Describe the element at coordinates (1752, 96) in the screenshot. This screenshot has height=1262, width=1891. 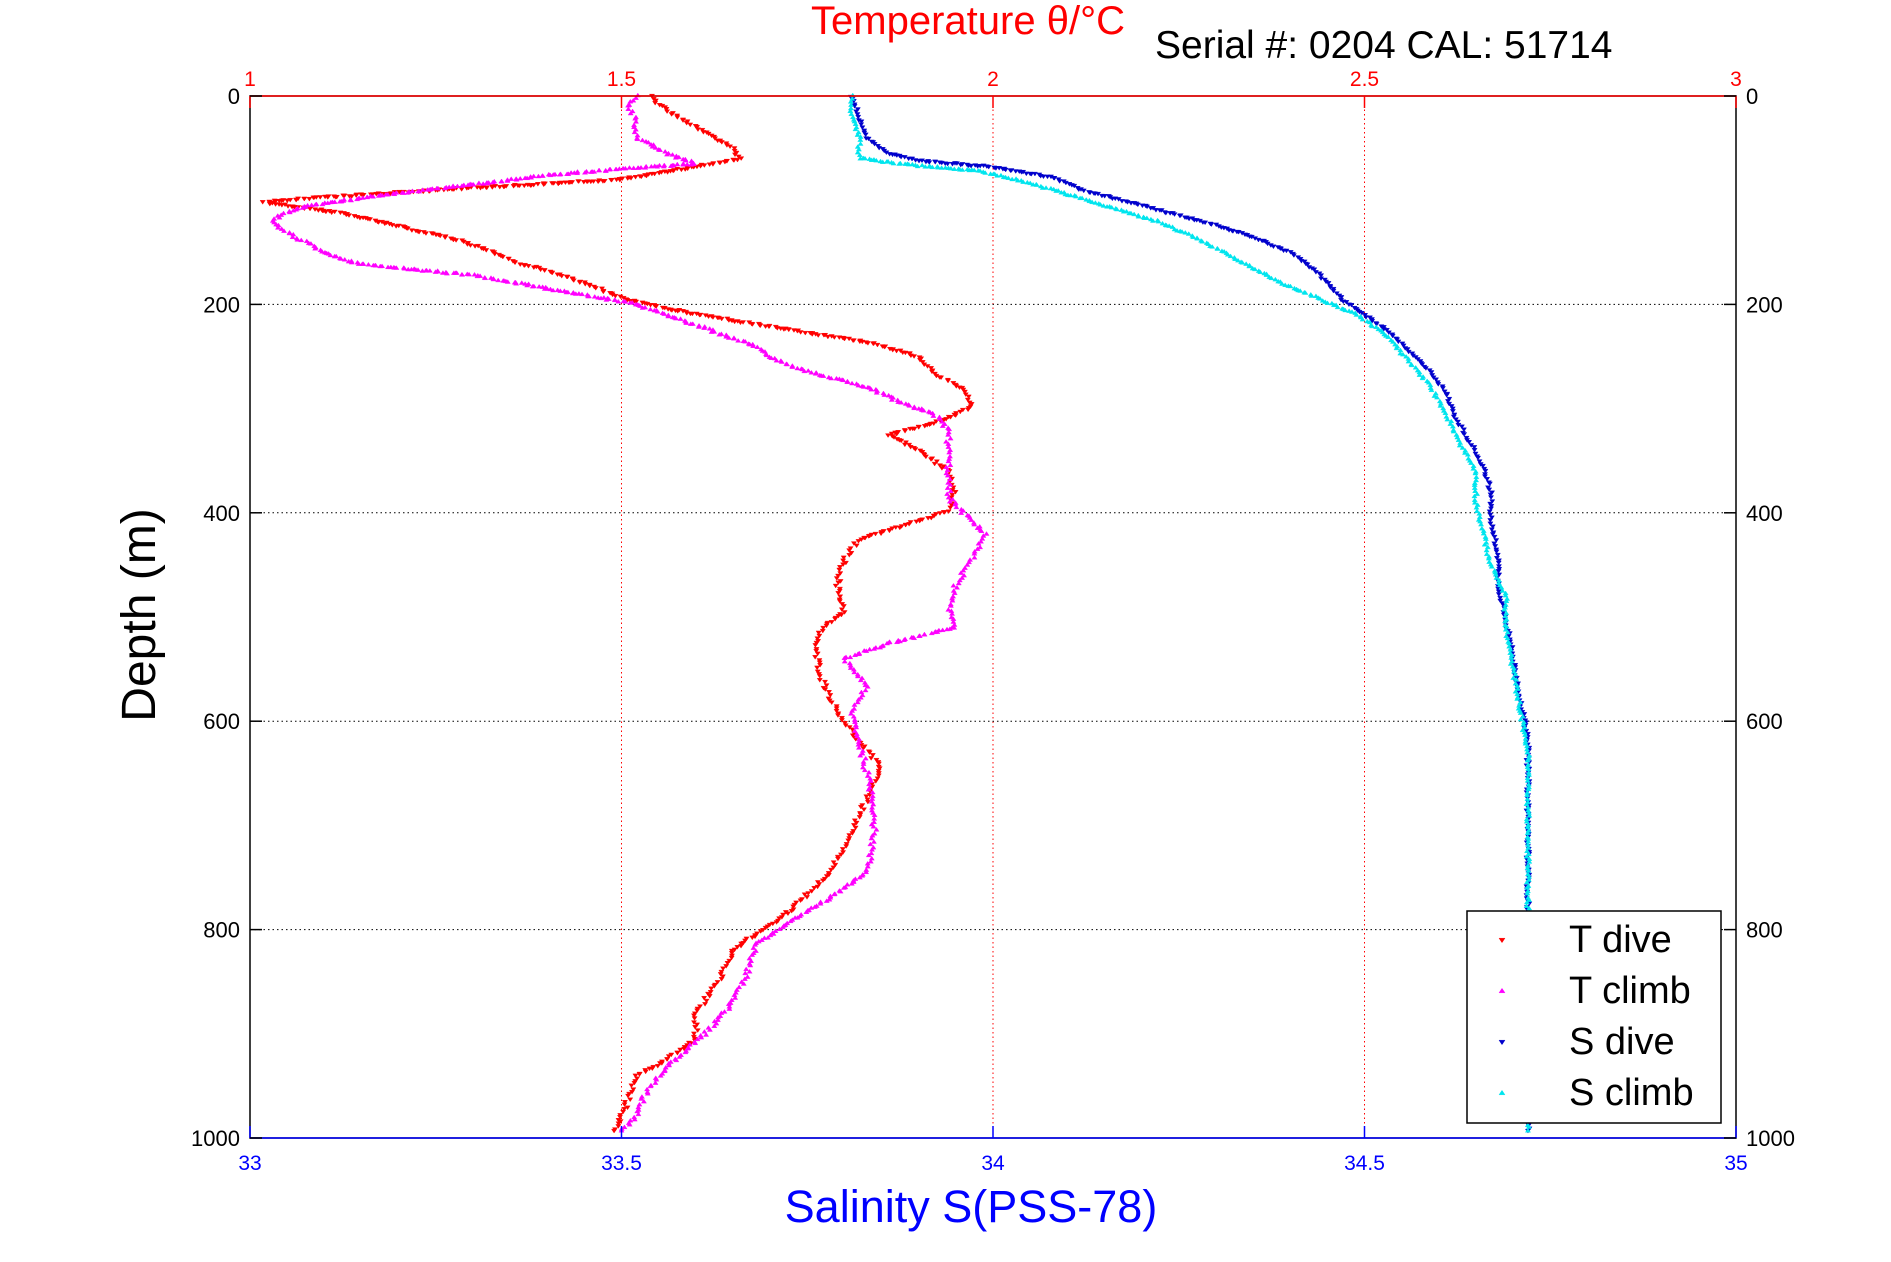
I see `right-axis-tick-label: 0` at that location.